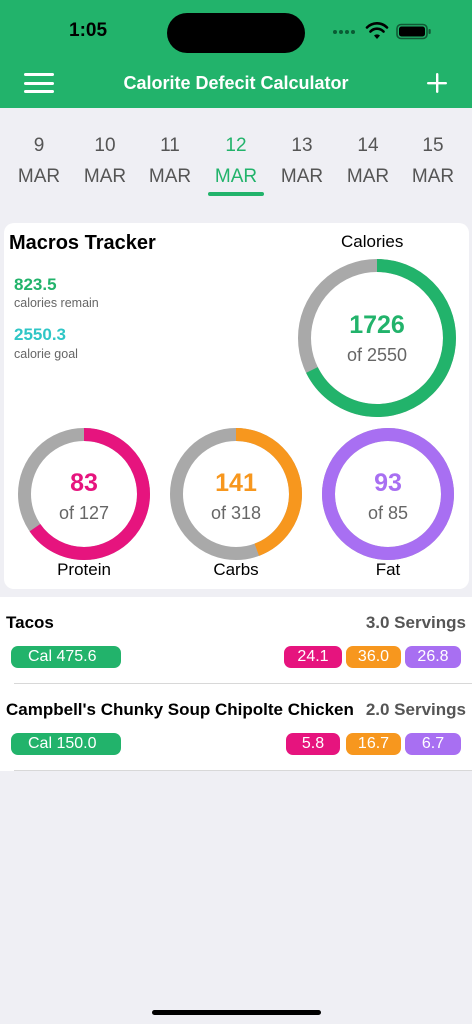  I want to click on fat-ring-goal: of 85, so click(388, 513).